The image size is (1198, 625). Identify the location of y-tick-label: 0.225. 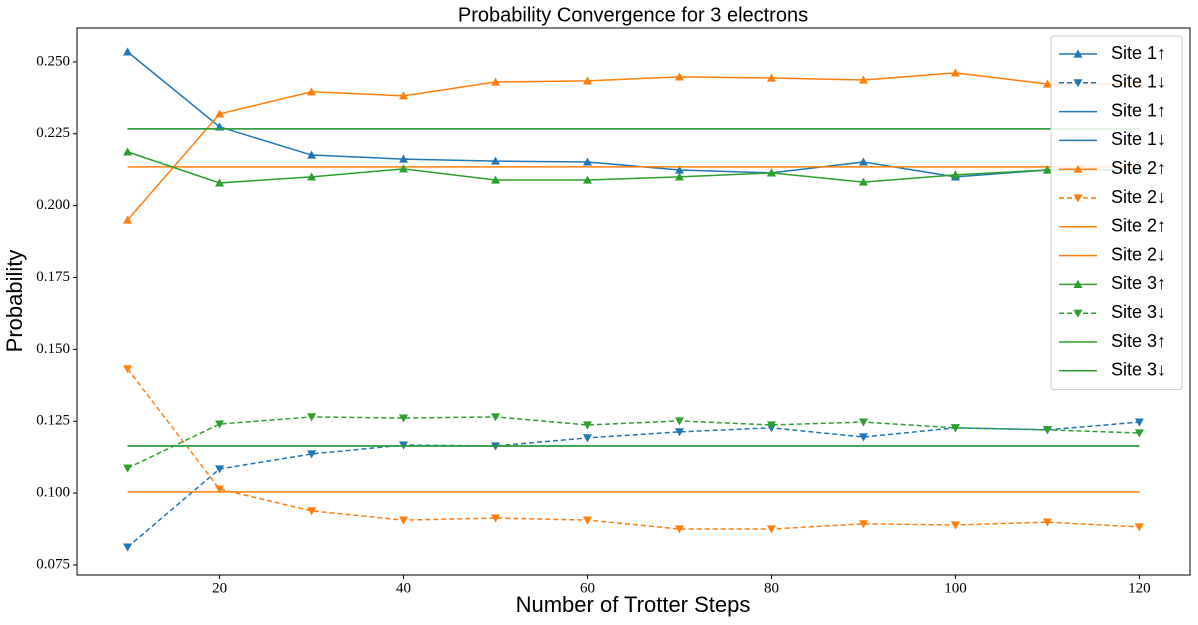
(53, 133).